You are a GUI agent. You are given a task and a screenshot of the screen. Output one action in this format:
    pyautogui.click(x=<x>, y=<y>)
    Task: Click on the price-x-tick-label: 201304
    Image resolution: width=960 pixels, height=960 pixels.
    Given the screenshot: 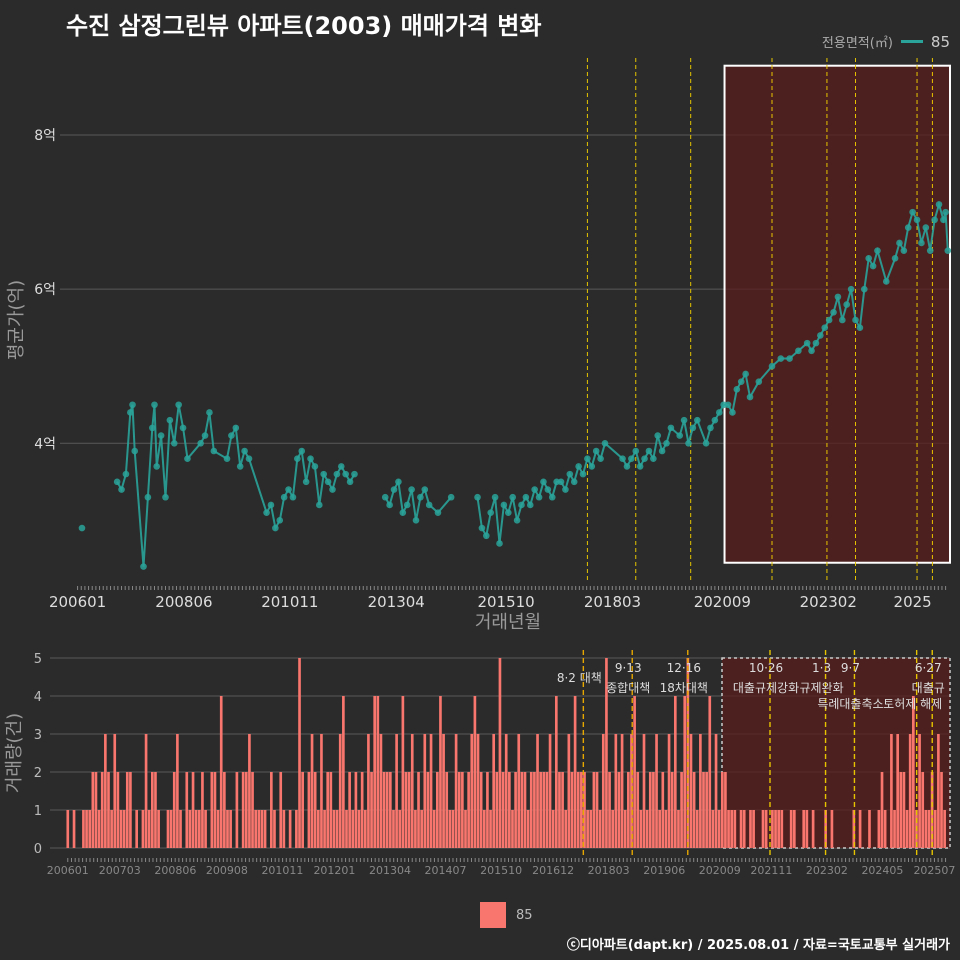 What is the action you would take?
    pyautogui.click(x=396, y=602)
    